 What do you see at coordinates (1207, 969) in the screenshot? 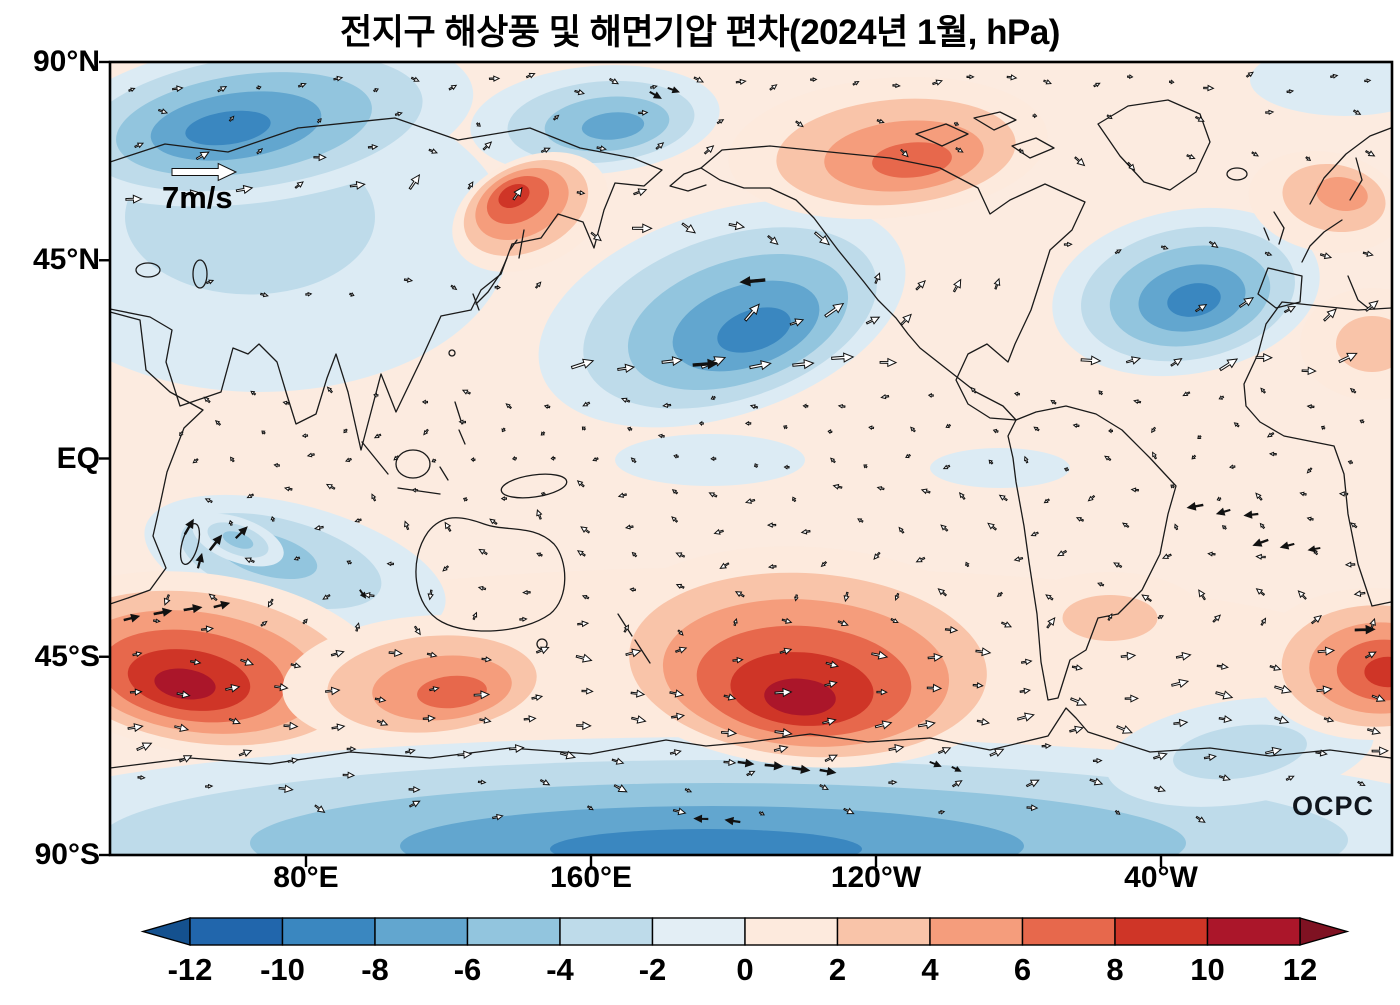
I see `colorbar-tick-label: 10` at bounding box center [1207, 969].